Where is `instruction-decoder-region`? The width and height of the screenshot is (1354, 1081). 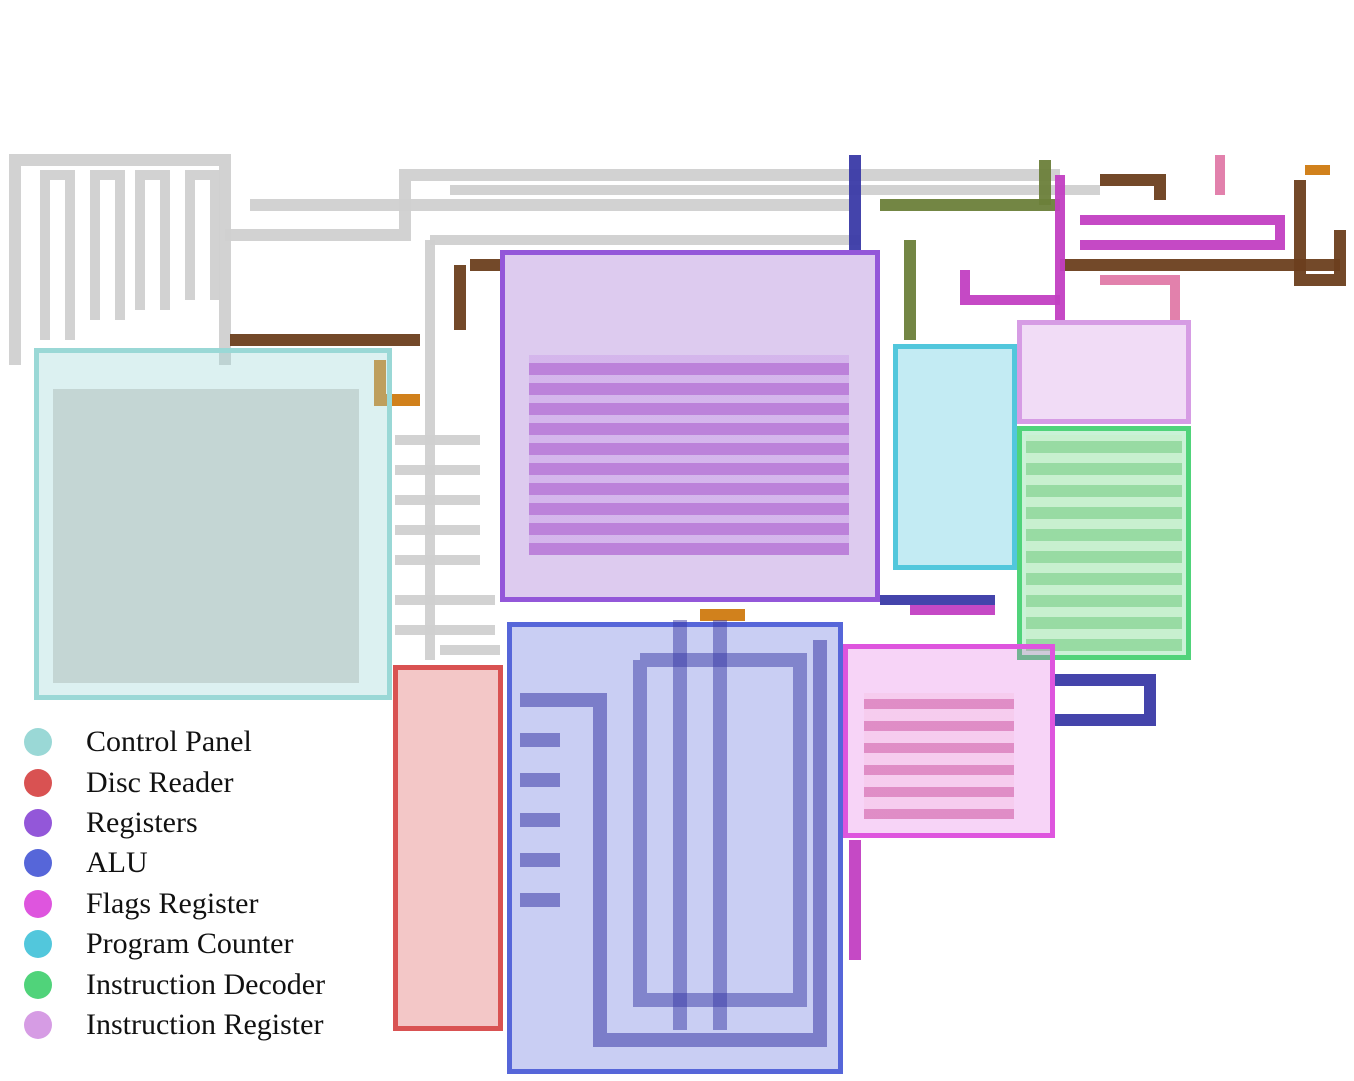
instruction-decoder-region is located at coordinates (1104, 543).